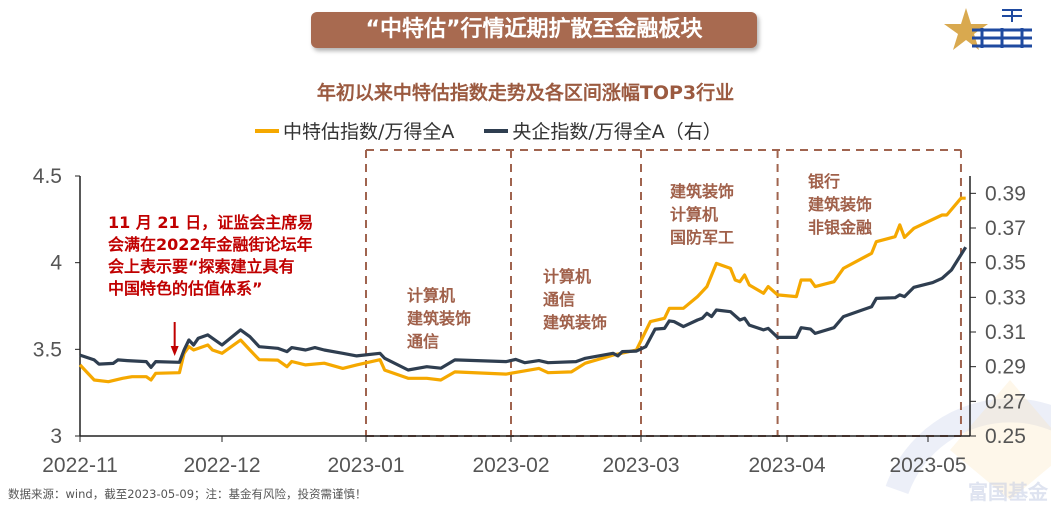  I want to click on right-tick-label: 0.35, so click(1005, 263).